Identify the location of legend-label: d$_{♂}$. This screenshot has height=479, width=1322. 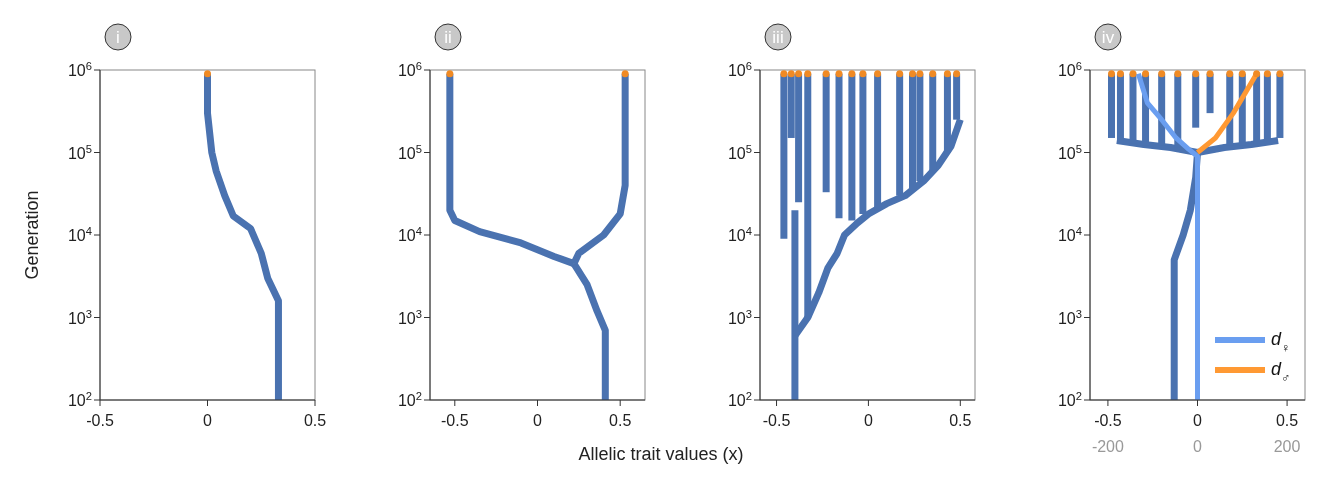
(1281, 372).